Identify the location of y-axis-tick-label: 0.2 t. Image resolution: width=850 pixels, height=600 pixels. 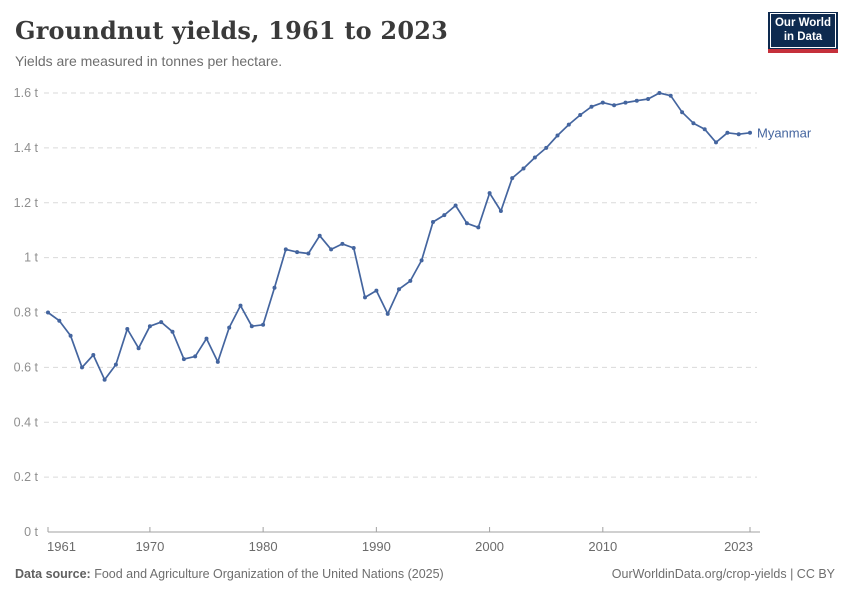
(26, 477).